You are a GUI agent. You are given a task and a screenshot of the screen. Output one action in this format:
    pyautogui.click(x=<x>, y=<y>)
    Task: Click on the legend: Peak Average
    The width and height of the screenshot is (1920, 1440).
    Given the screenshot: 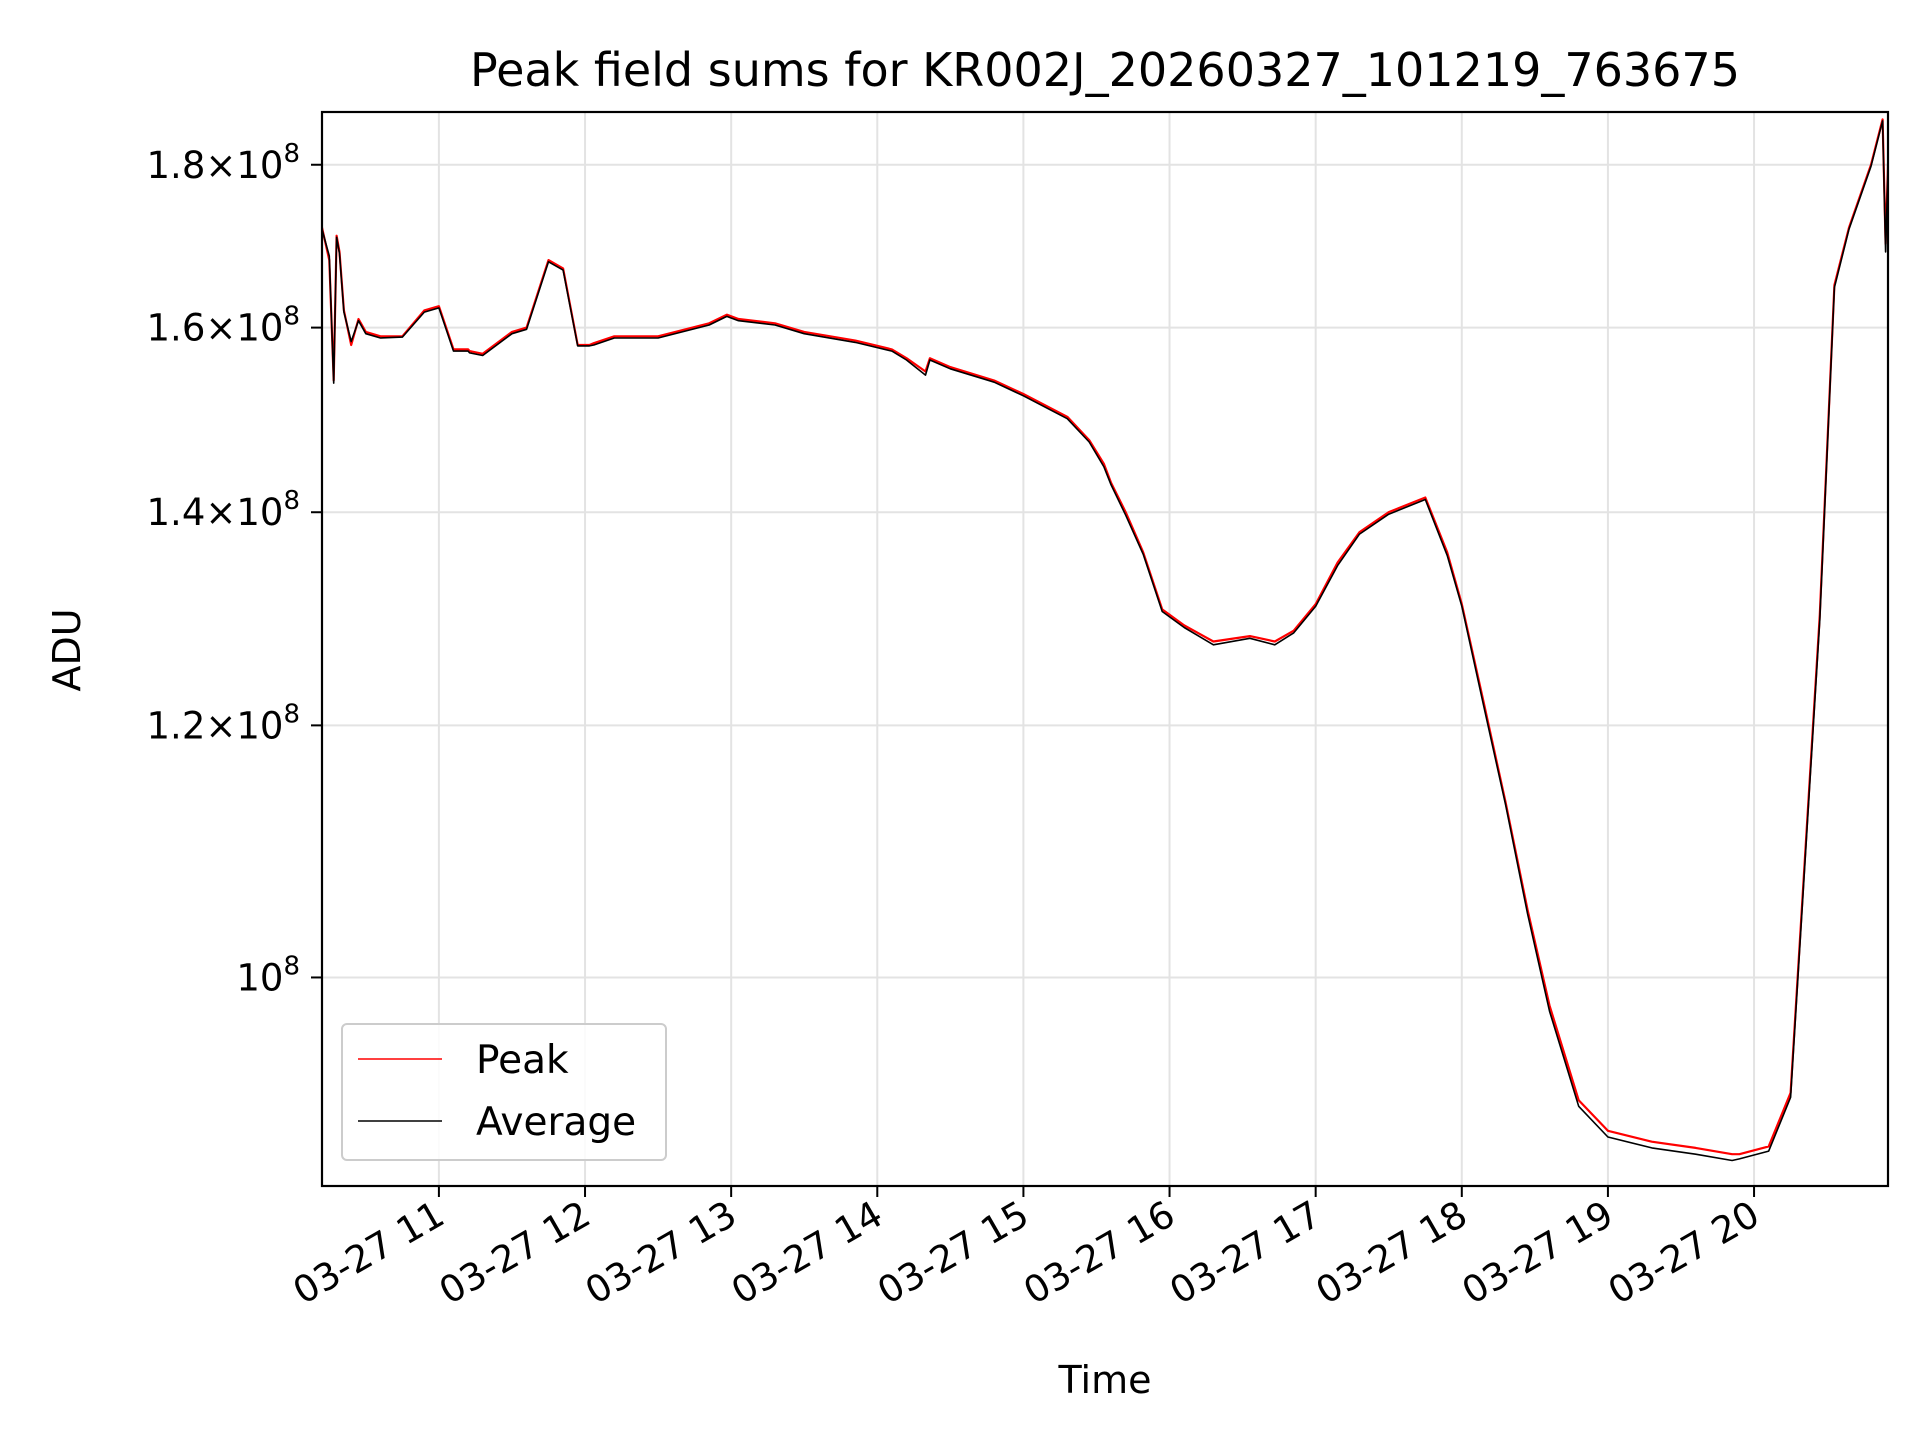 What is the action you would take?
    pyautogui.click(x=504, y=1092)
    